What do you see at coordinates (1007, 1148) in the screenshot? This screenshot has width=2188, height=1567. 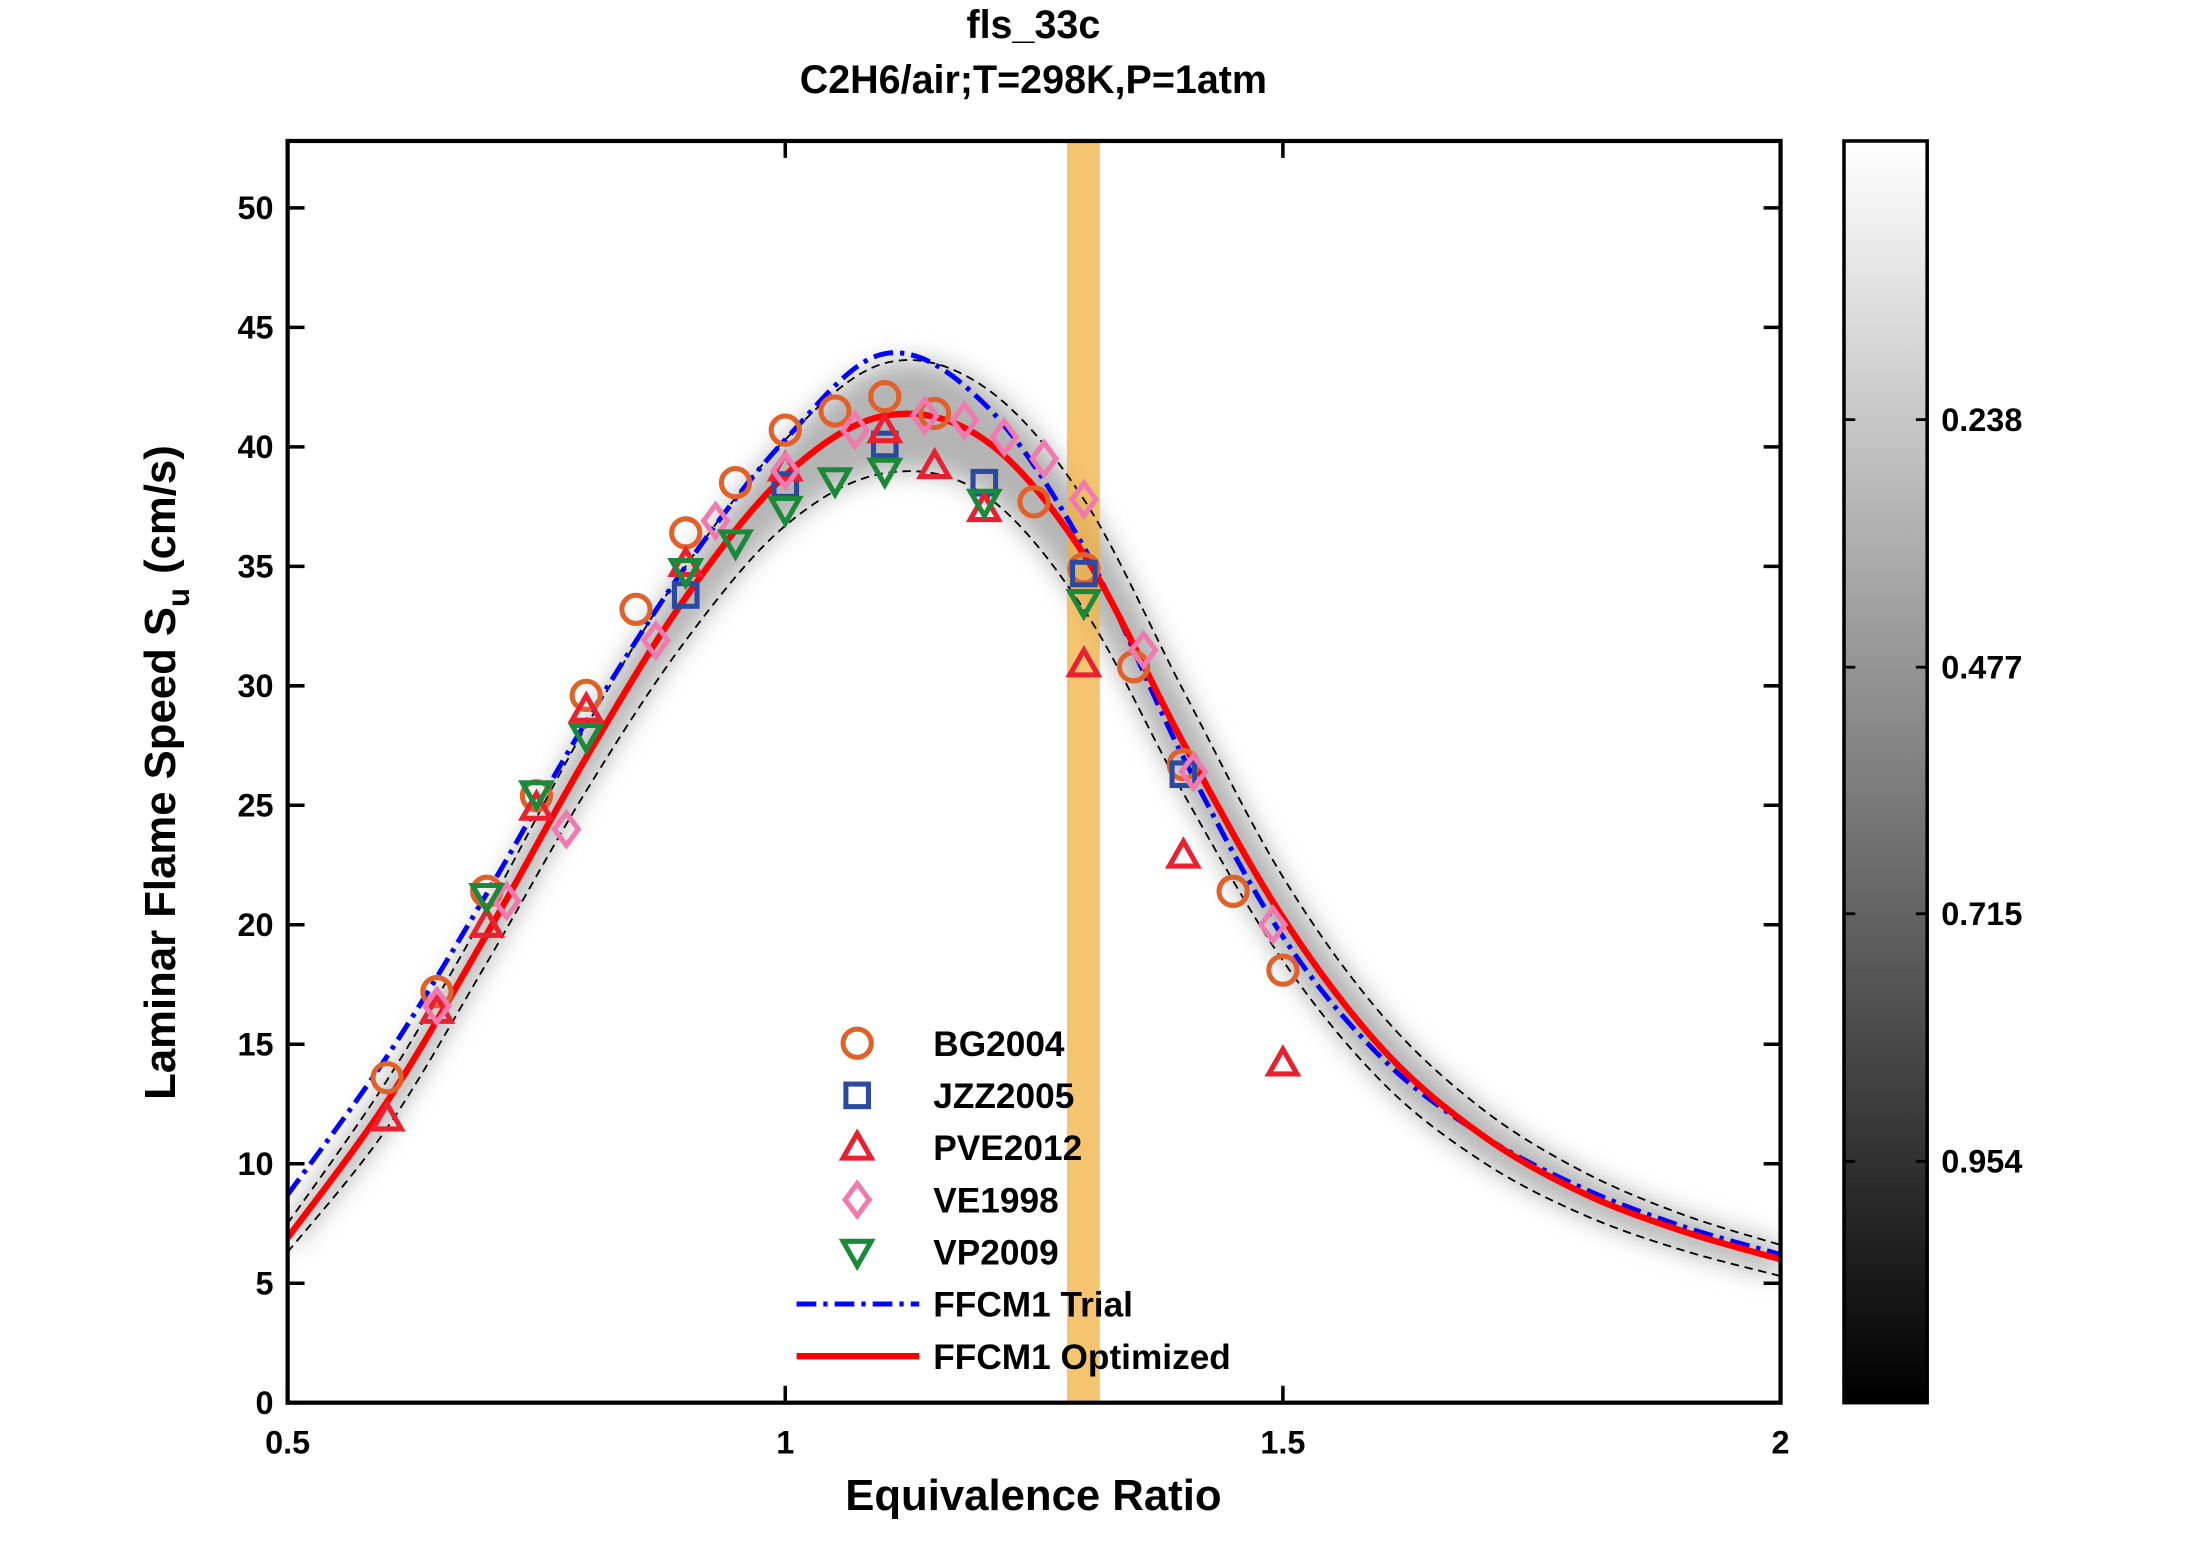 I see `legend-label: PVE2012` at bounding box center [1007, 1148].